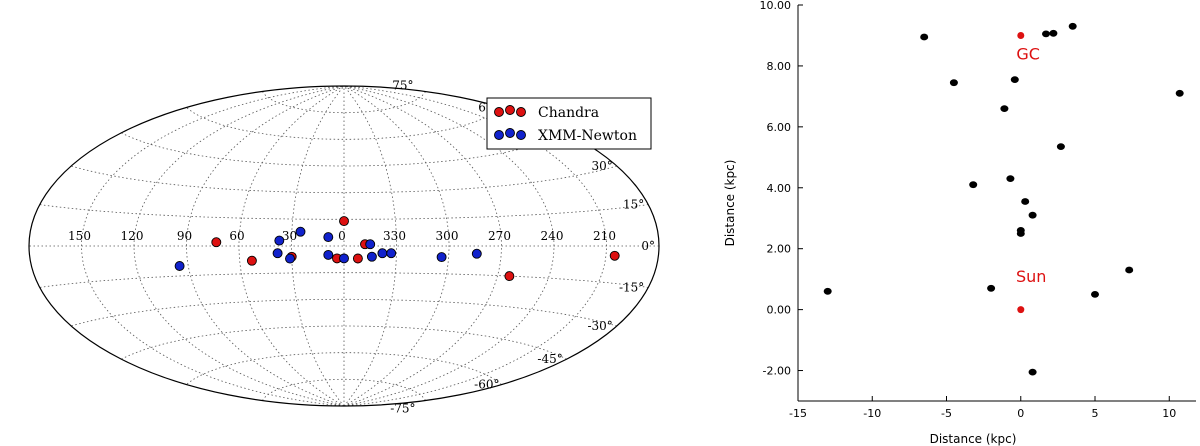  Describe the element at coordinates (342, 236) in the screenshot. I see `longitude-tick-label: 0` at that location.